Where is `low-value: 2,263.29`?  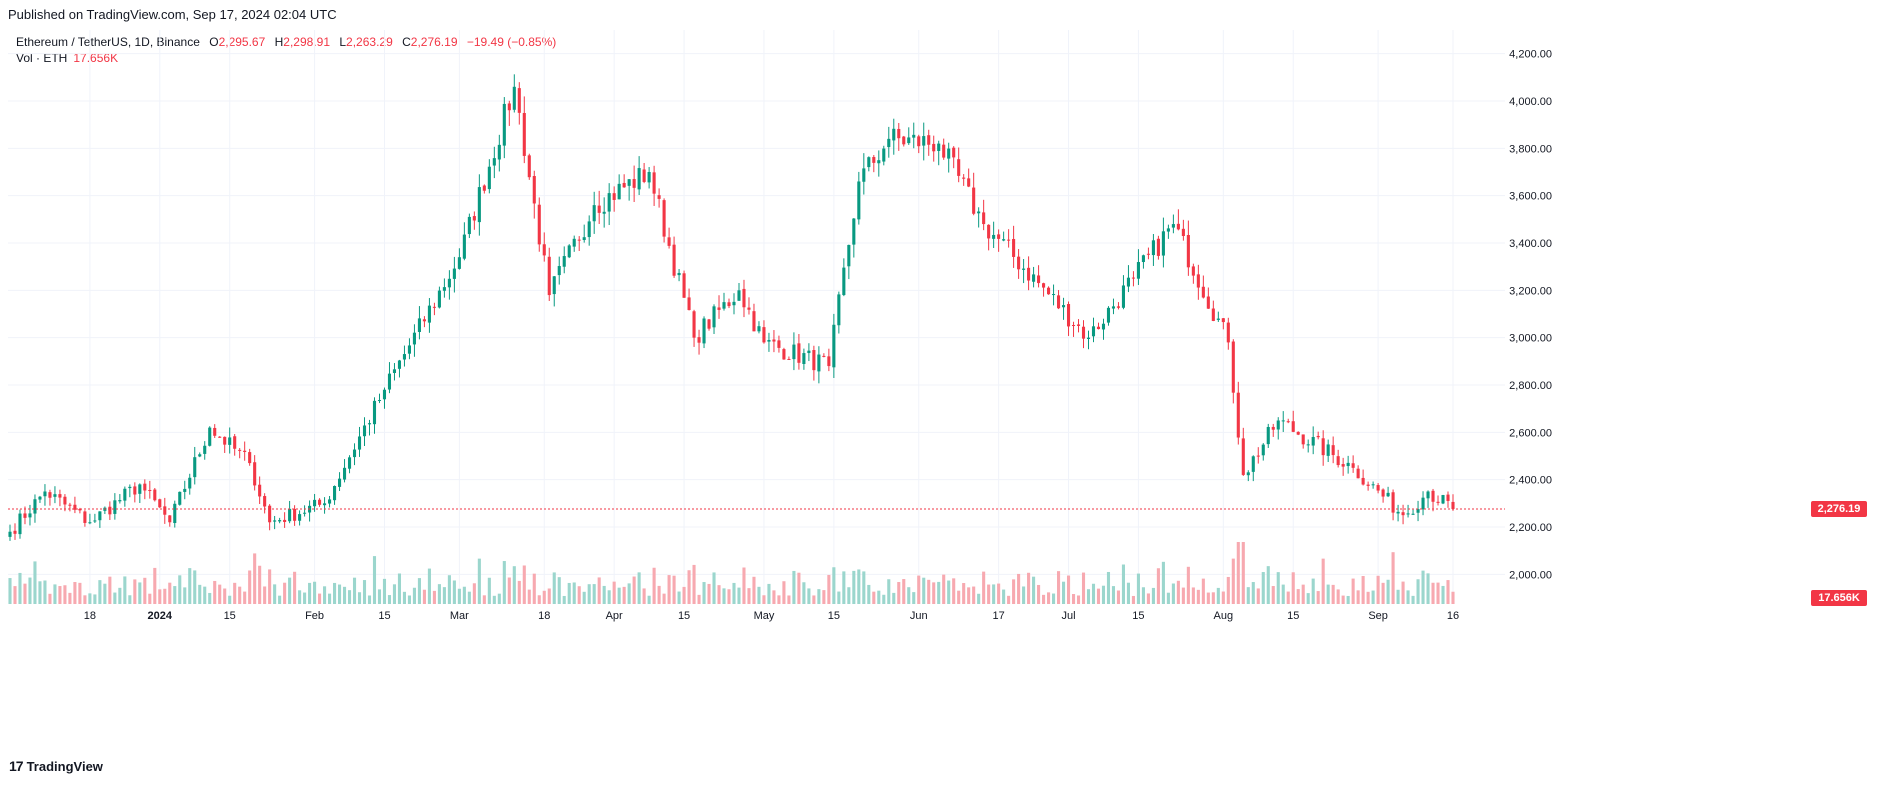 low-value: 2,263.29 is located at coordinates (369, 42).